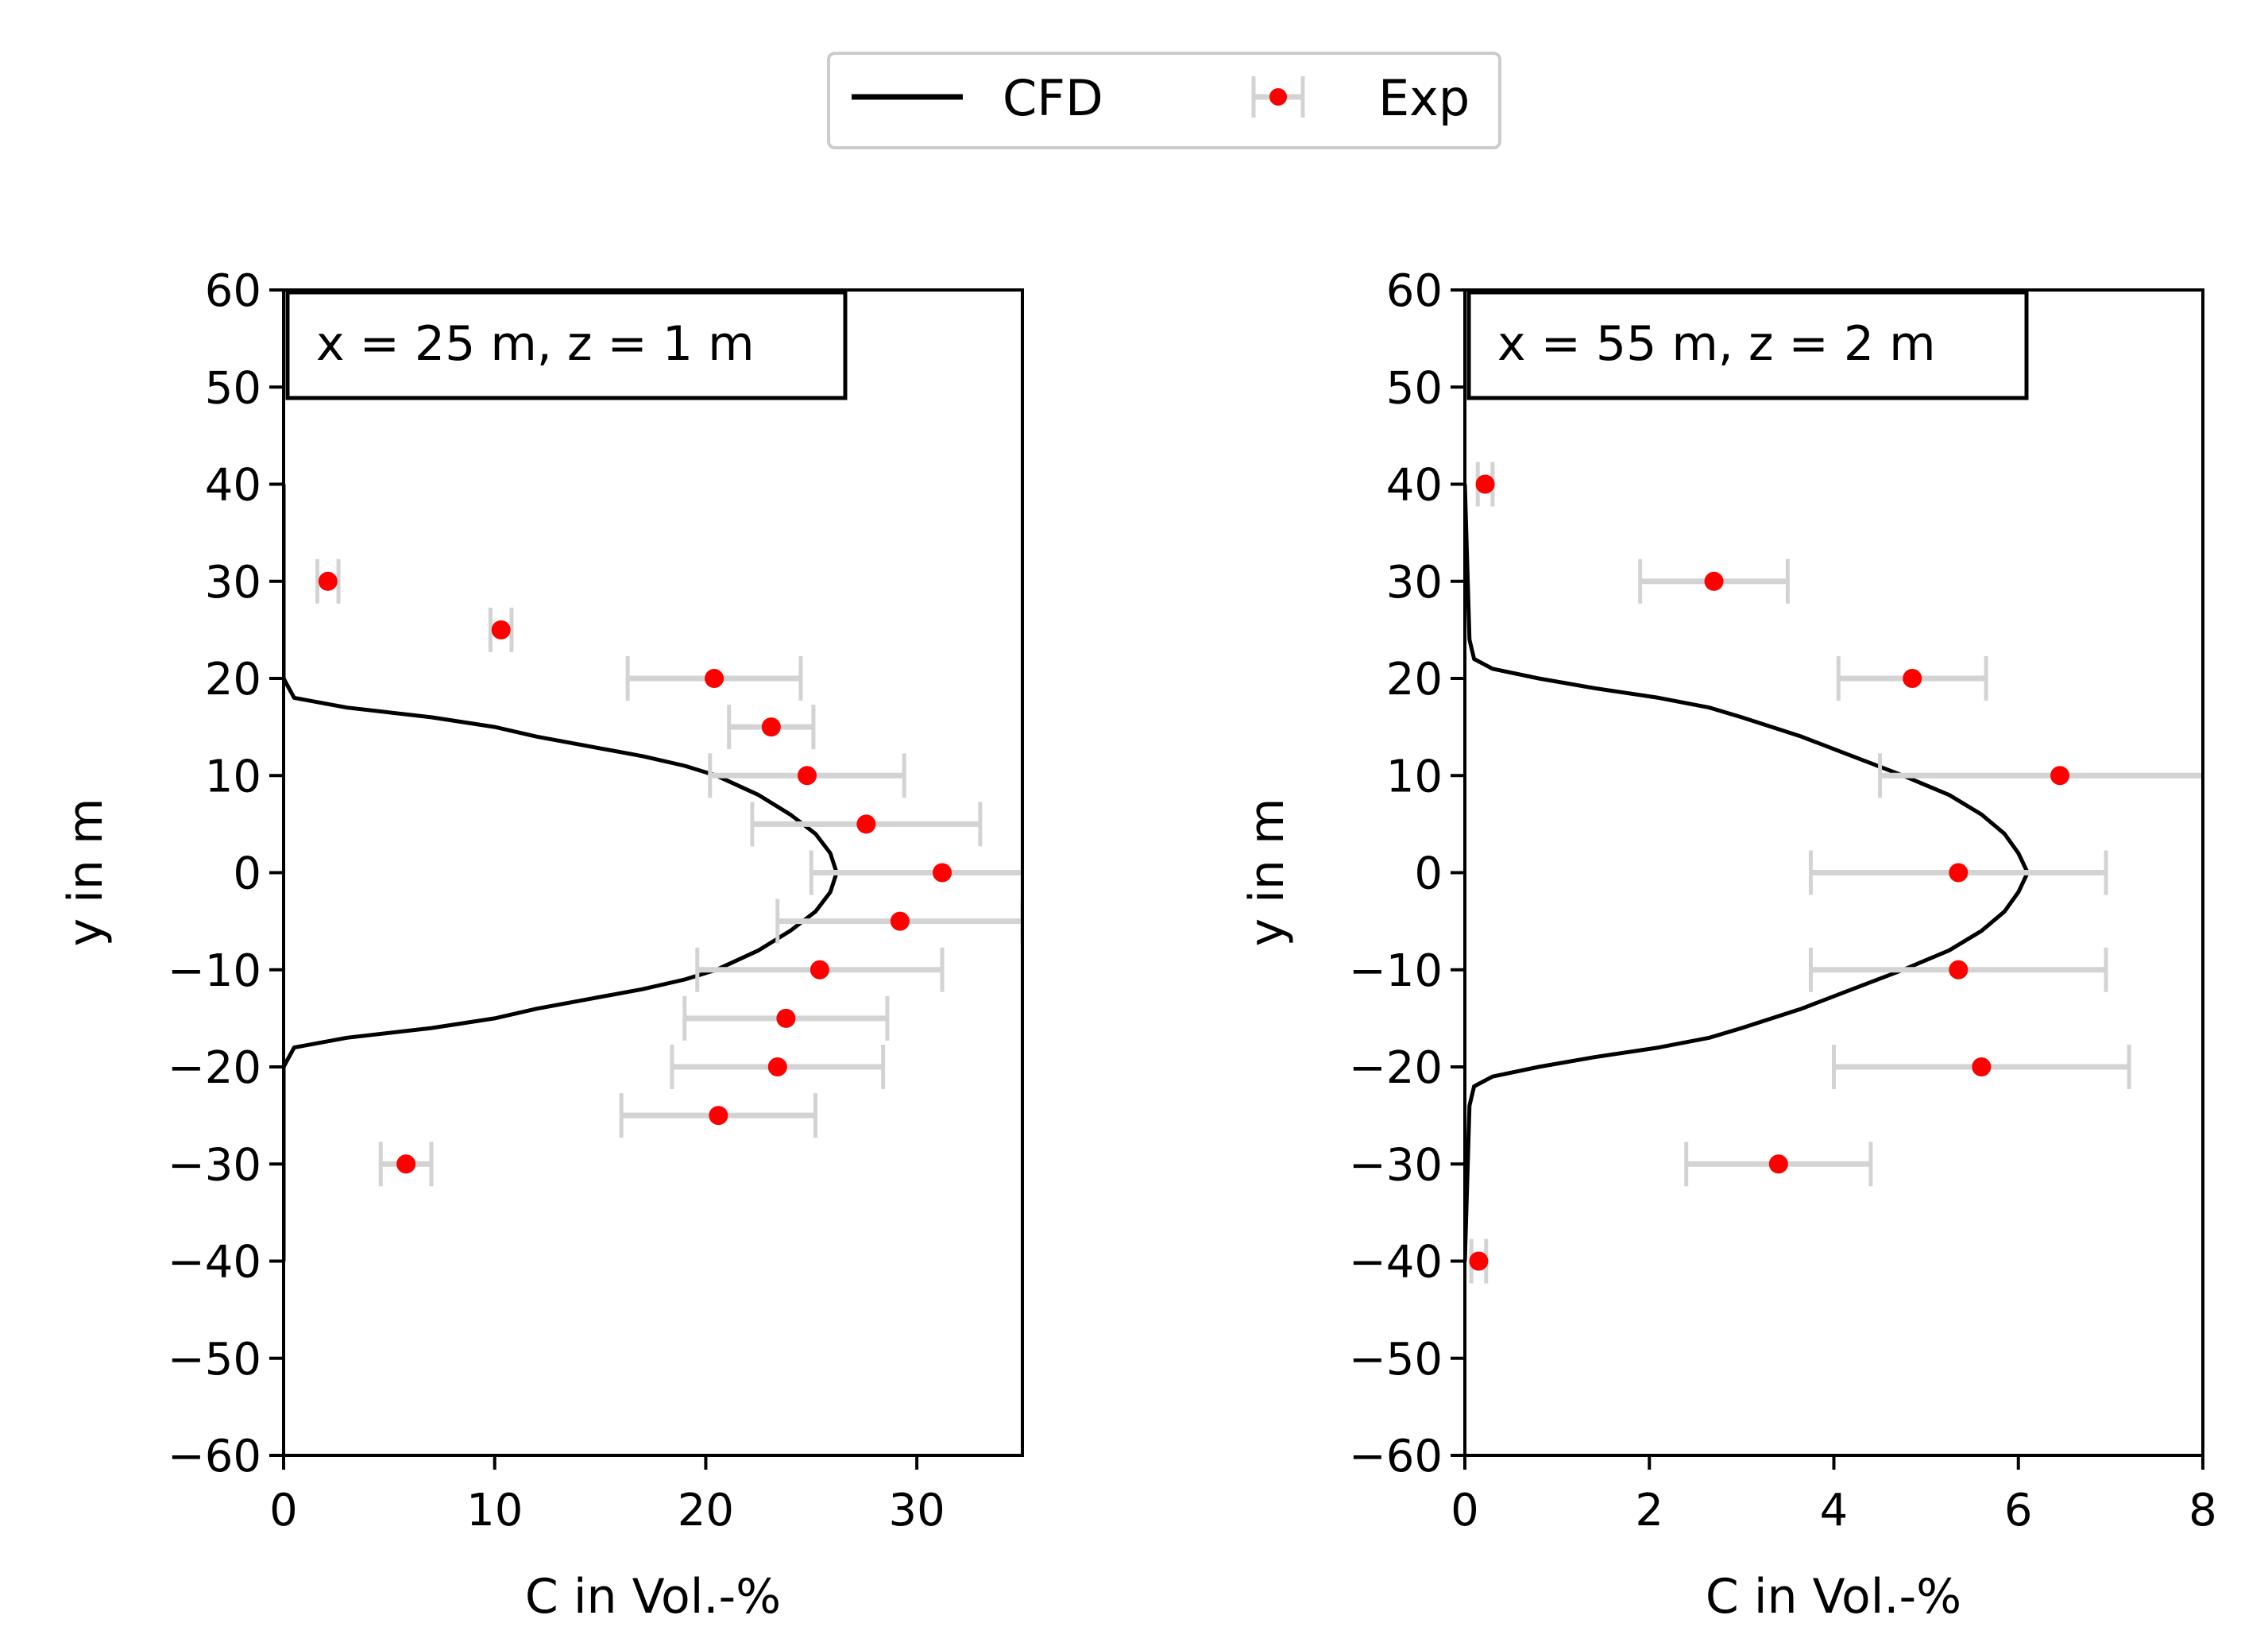 The height and width of the screenshot is (1650, 2268). I want to click on y-tick-label-right: 20, so click(1414, 679).